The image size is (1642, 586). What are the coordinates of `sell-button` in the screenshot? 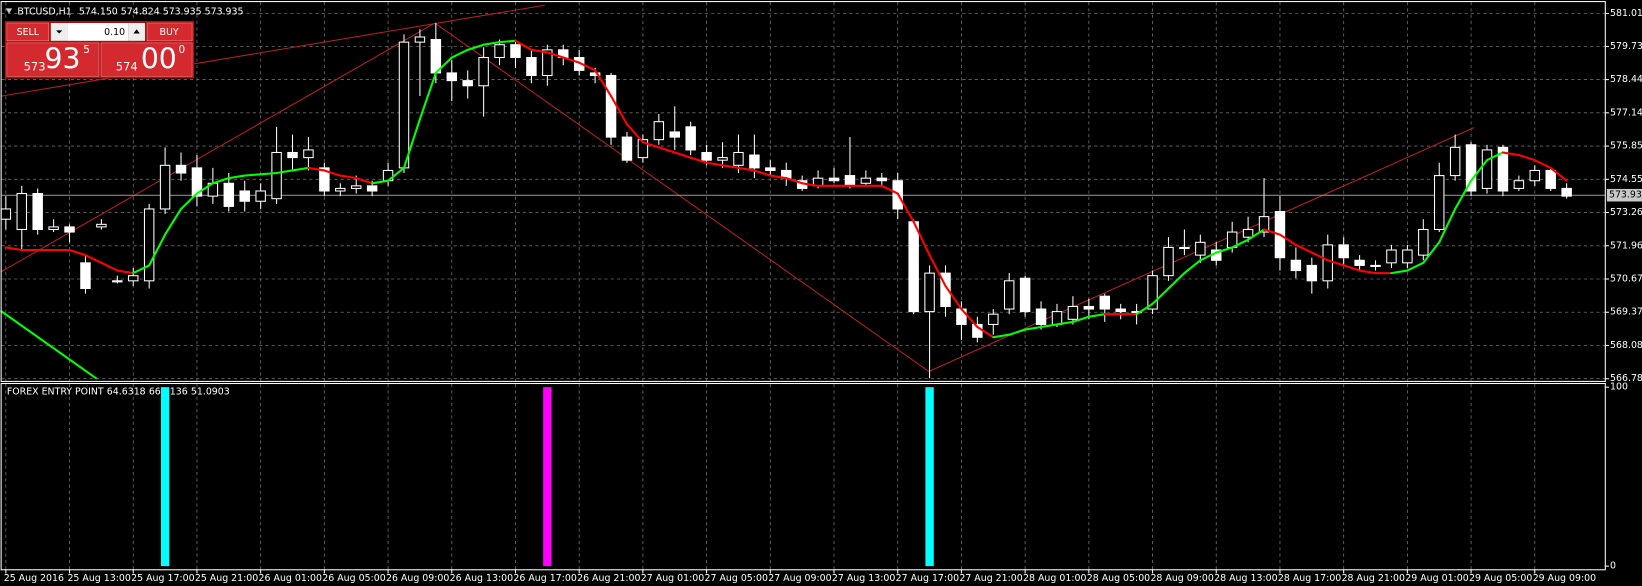 It's located at (27, 32).